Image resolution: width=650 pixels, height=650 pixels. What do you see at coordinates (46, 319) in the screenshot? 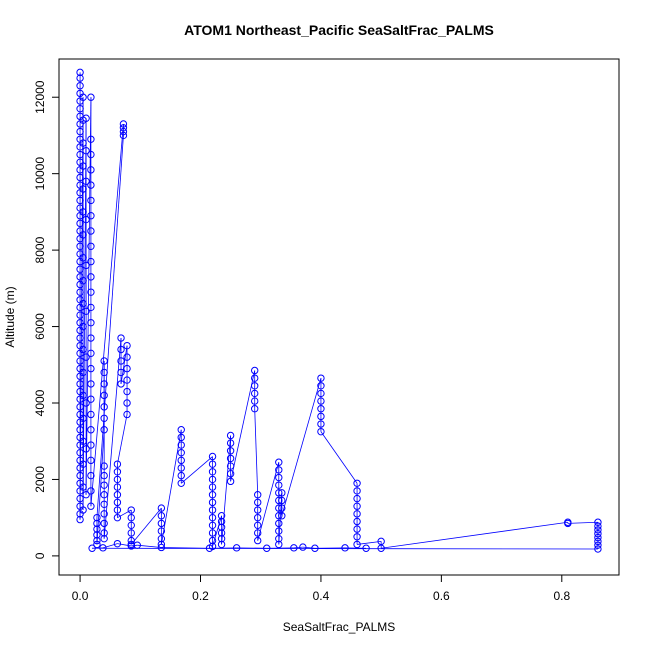
I see `y-axis: 0 2000 4000 6000 8000 10000 12000` at bounding box center [46, 319].